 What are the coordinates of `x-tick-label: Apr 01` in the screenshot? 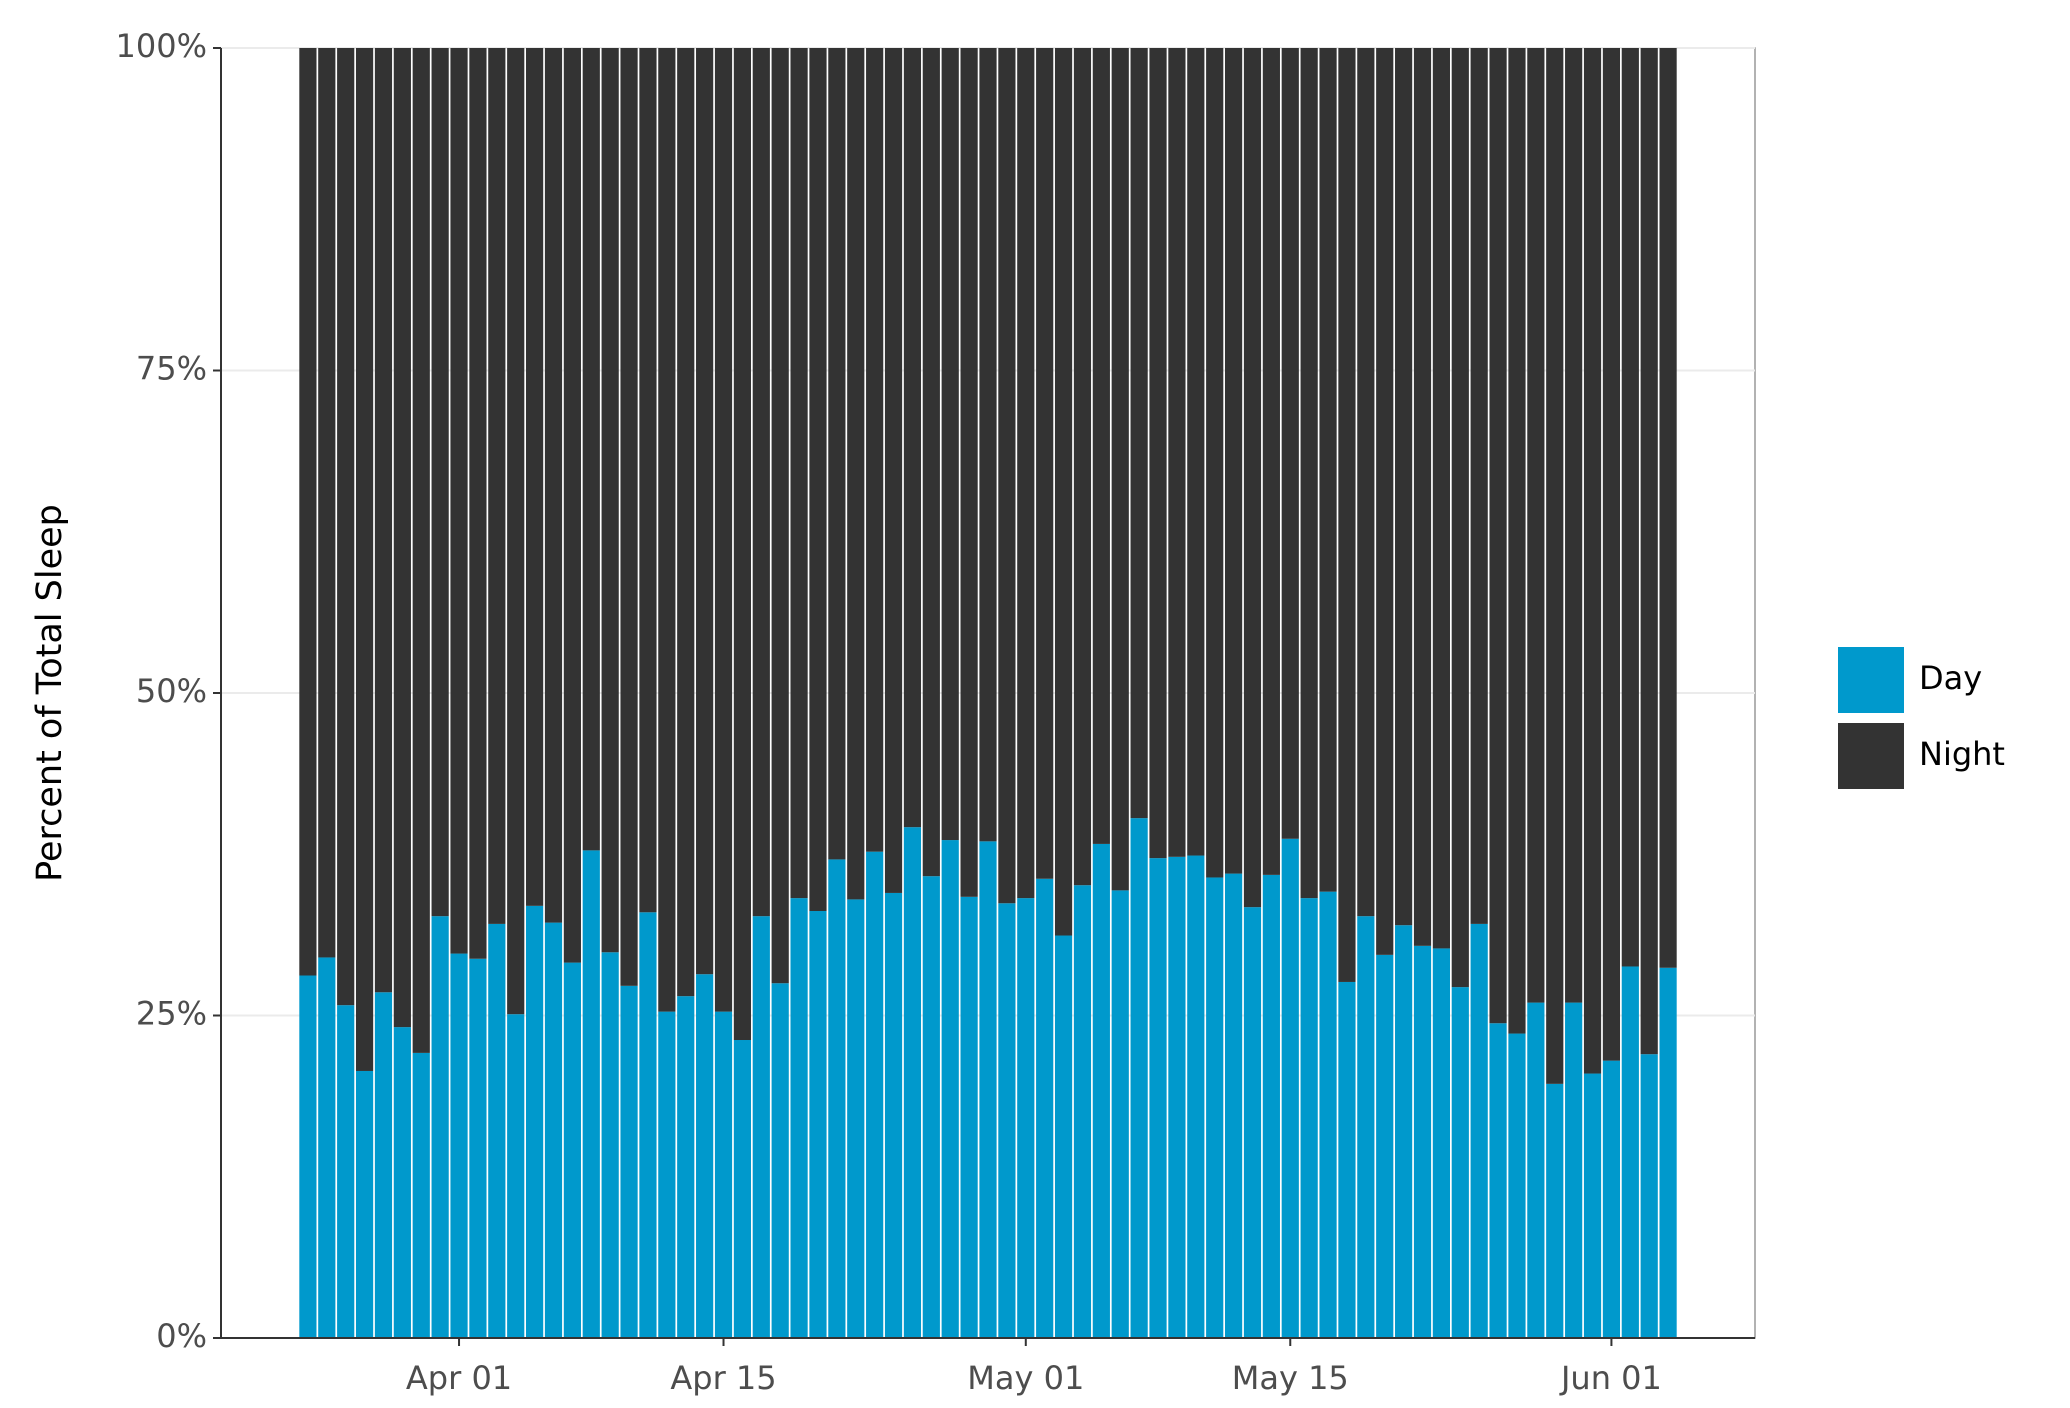 It's located at (459, 1378).